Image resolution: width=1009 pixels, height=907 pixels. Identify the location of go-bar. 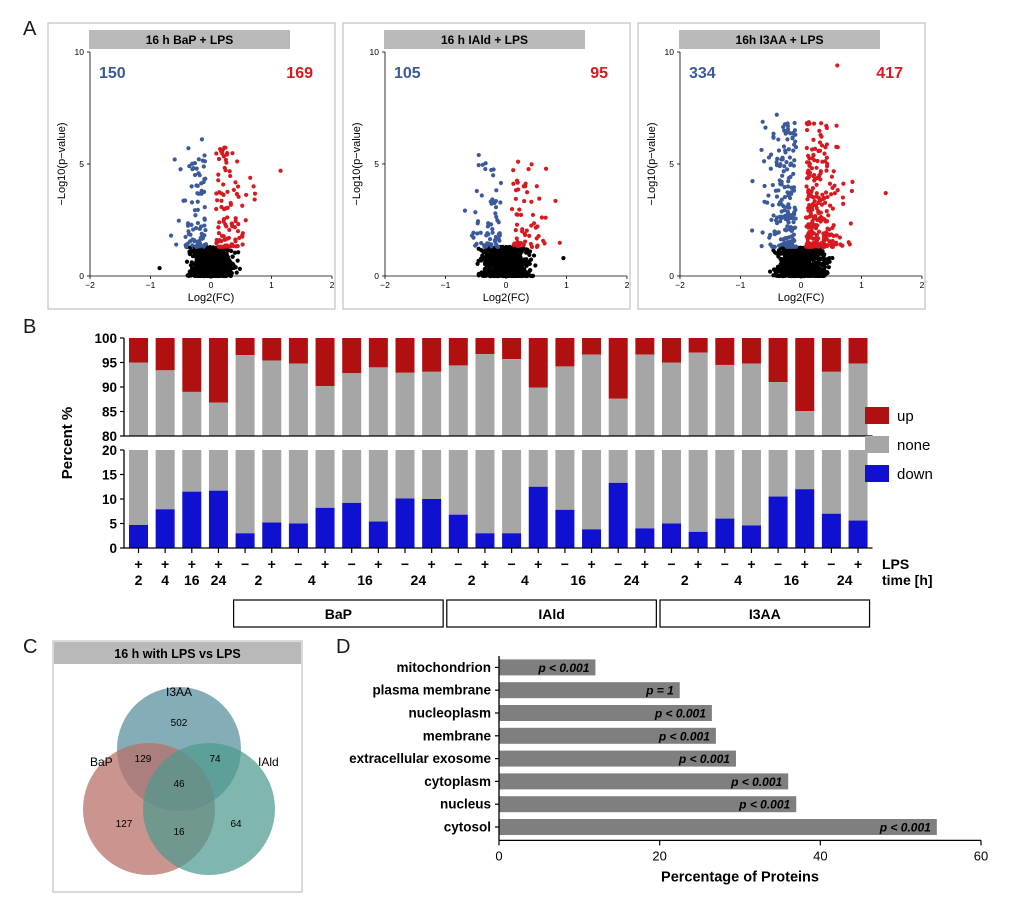
(607, 735).